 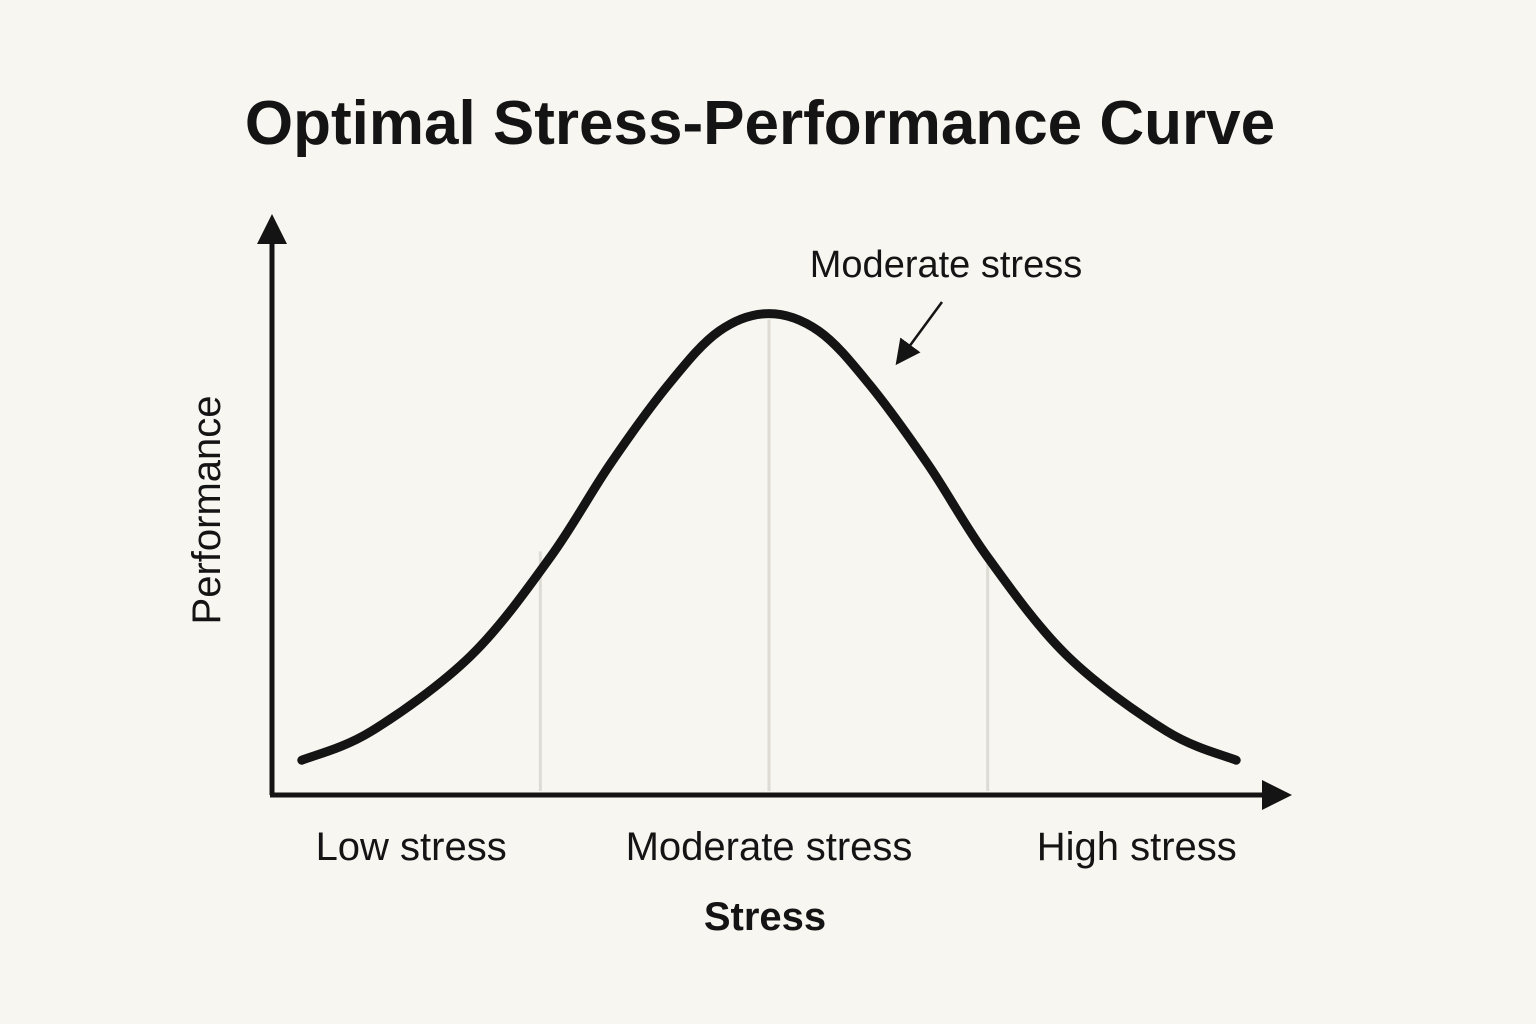 I want to click on x-axis-arrow, so click(x=1277, y=795).